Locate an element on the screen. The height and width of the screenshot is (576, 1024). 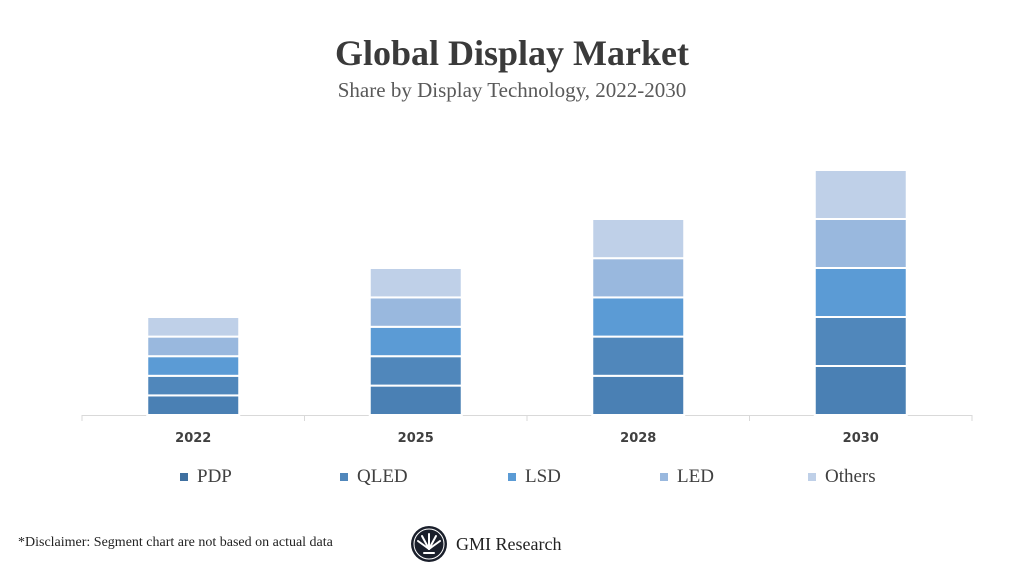
bar-segment-pdp-2030 is located at coordinates (860, 390).